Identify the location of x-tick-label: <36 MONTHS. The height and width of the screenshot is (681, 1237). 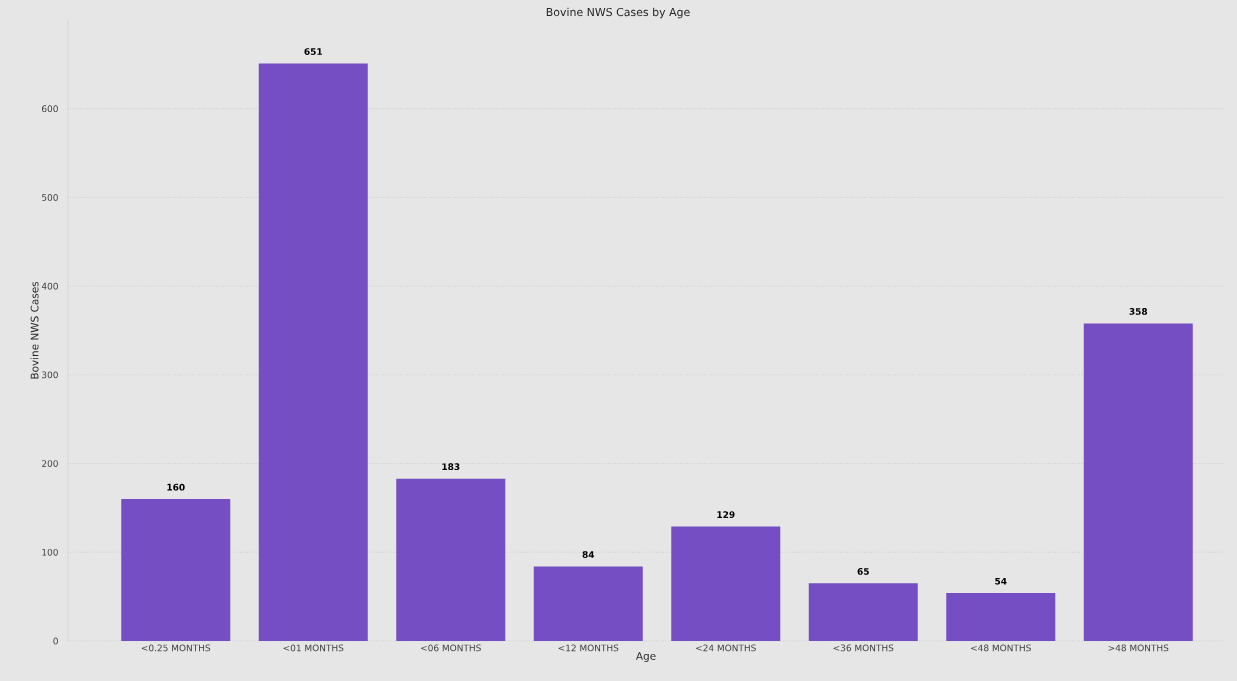
(863, 648).